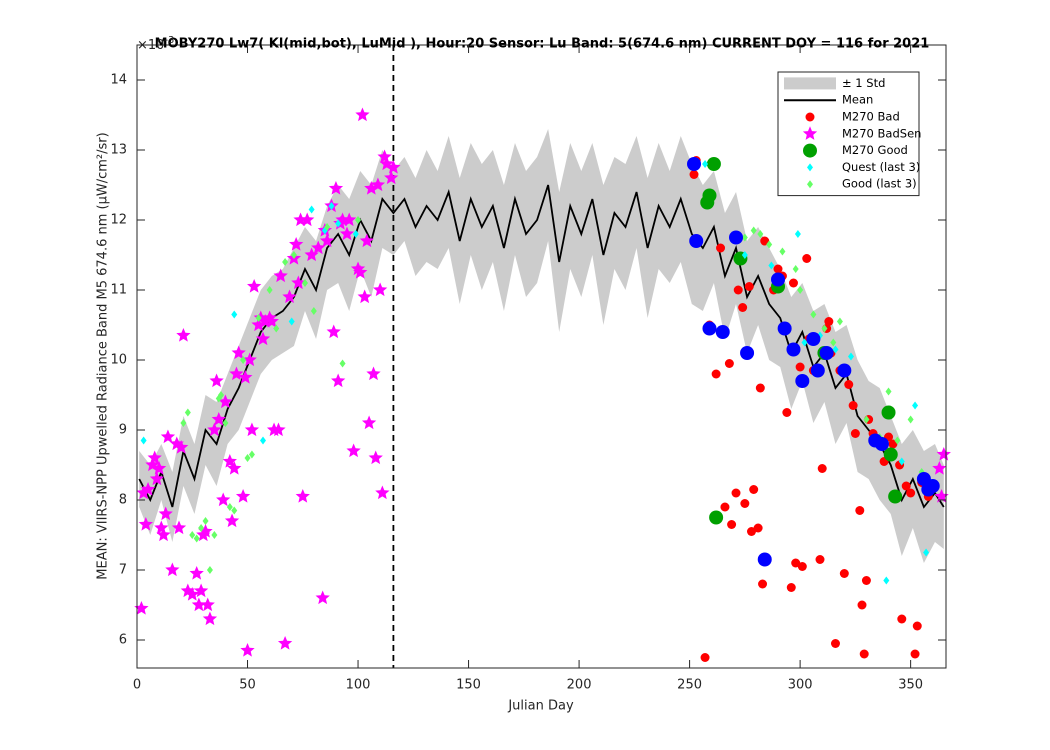  I want to click on y-multiplier-exponent: -3, so click(169, 40).